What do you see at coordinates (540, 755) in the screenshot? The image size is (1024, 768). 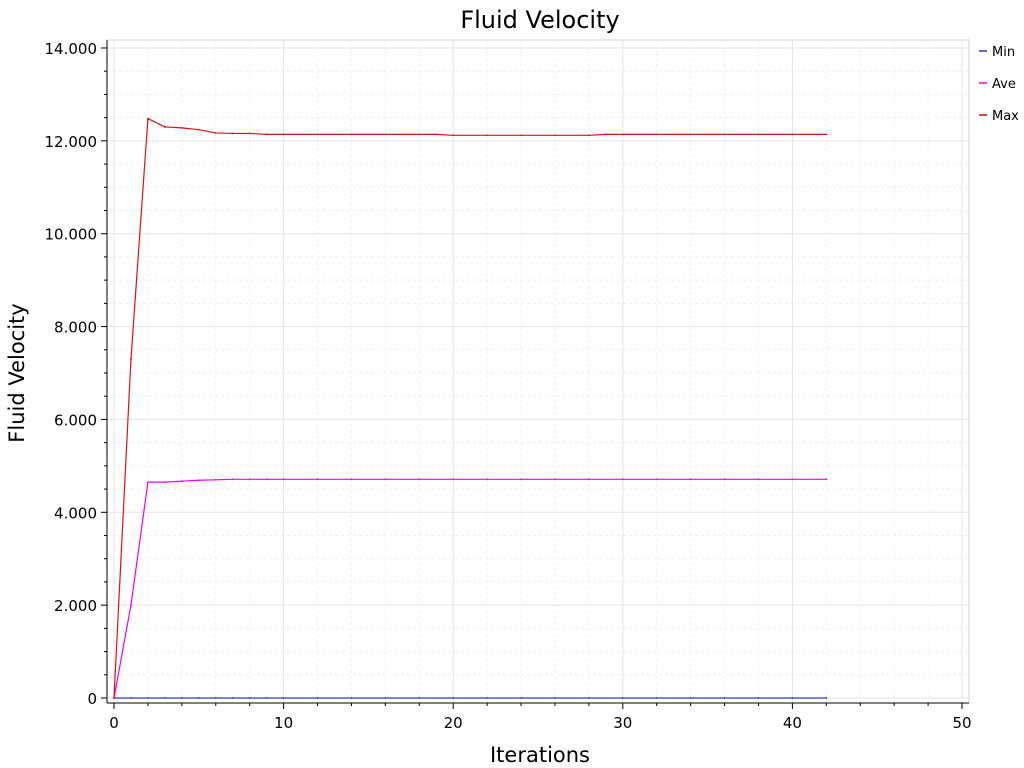 I see `x-axis-title: Iterations` at bounding box center [540, 755].